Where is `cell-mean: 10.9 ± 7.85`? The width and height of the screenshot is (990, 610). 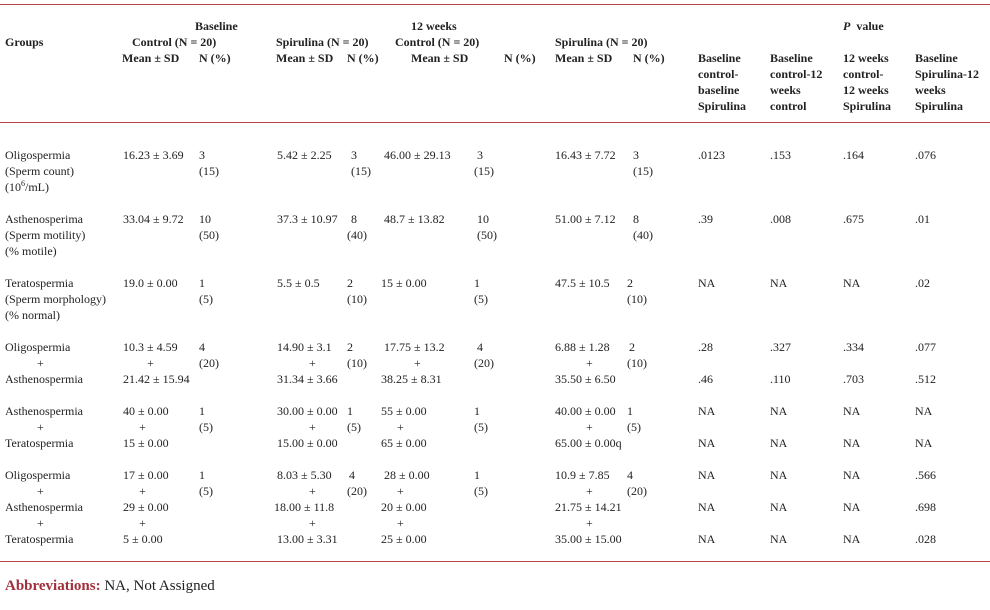
cell-mean: 10.9 ± 7.85 is located at coordinates (582, 475).